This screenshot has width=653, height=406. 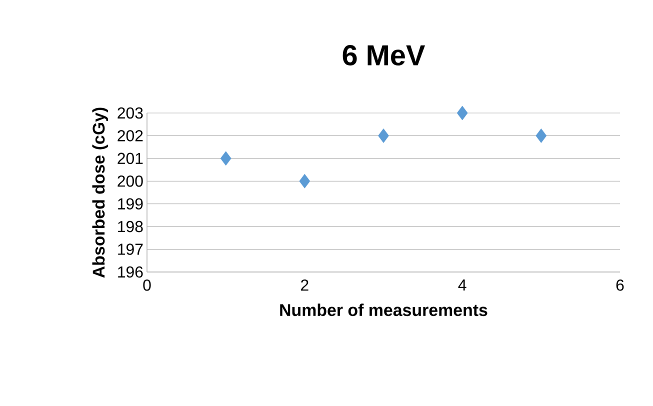 What do you see at coordinates (147, 285) in the screenshot?
I see `x-tick-label: 0` at bounding box center [147, 285].